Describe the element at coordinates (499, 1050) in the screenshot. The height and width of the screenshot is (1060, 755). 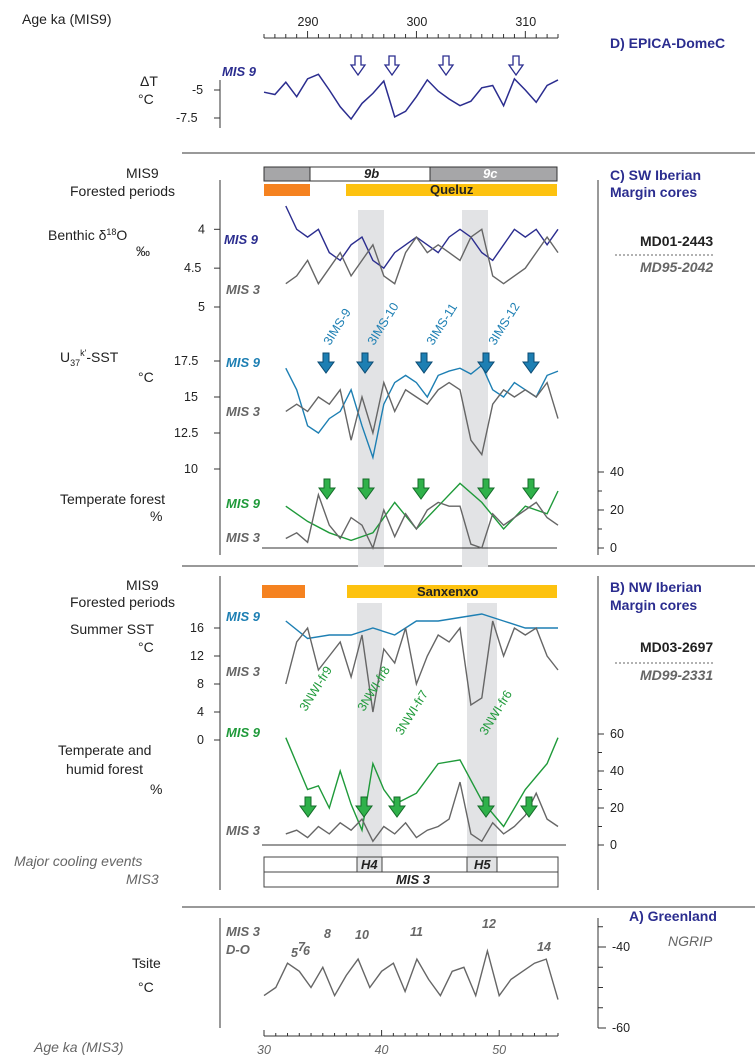
I see `bottom-axis-tick-label: 50` at that location.